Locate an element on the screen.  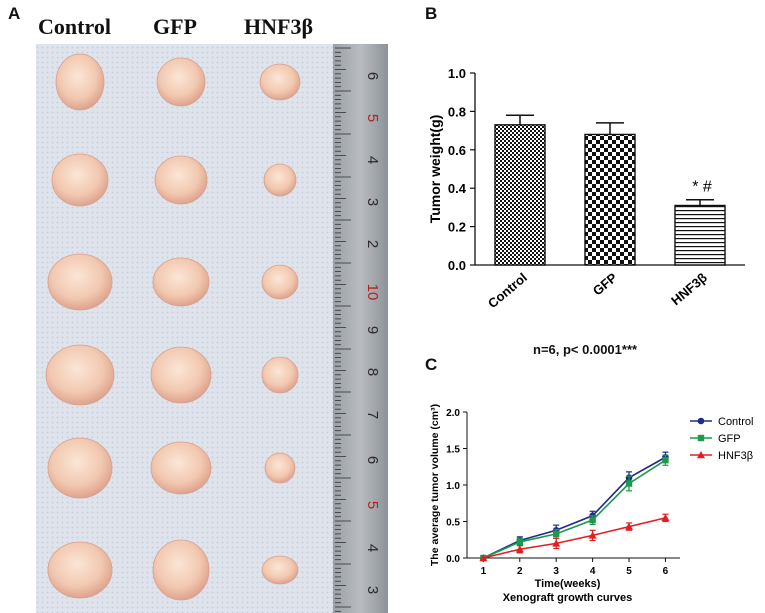
x-tick-label: 4 is located at coordinates (593, 571).